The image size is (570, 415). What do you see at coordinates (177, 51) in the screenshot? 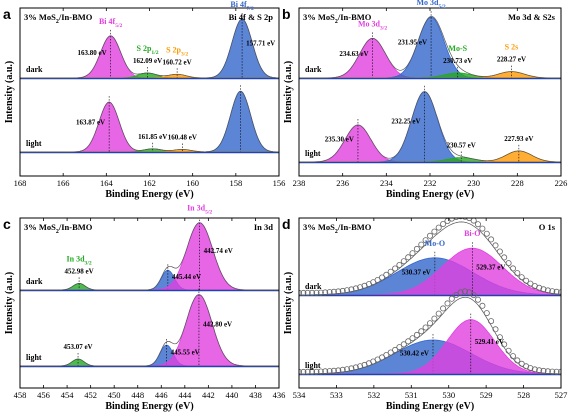
I see `component-label: S 2p3/2` at bounding box center [177, 51].